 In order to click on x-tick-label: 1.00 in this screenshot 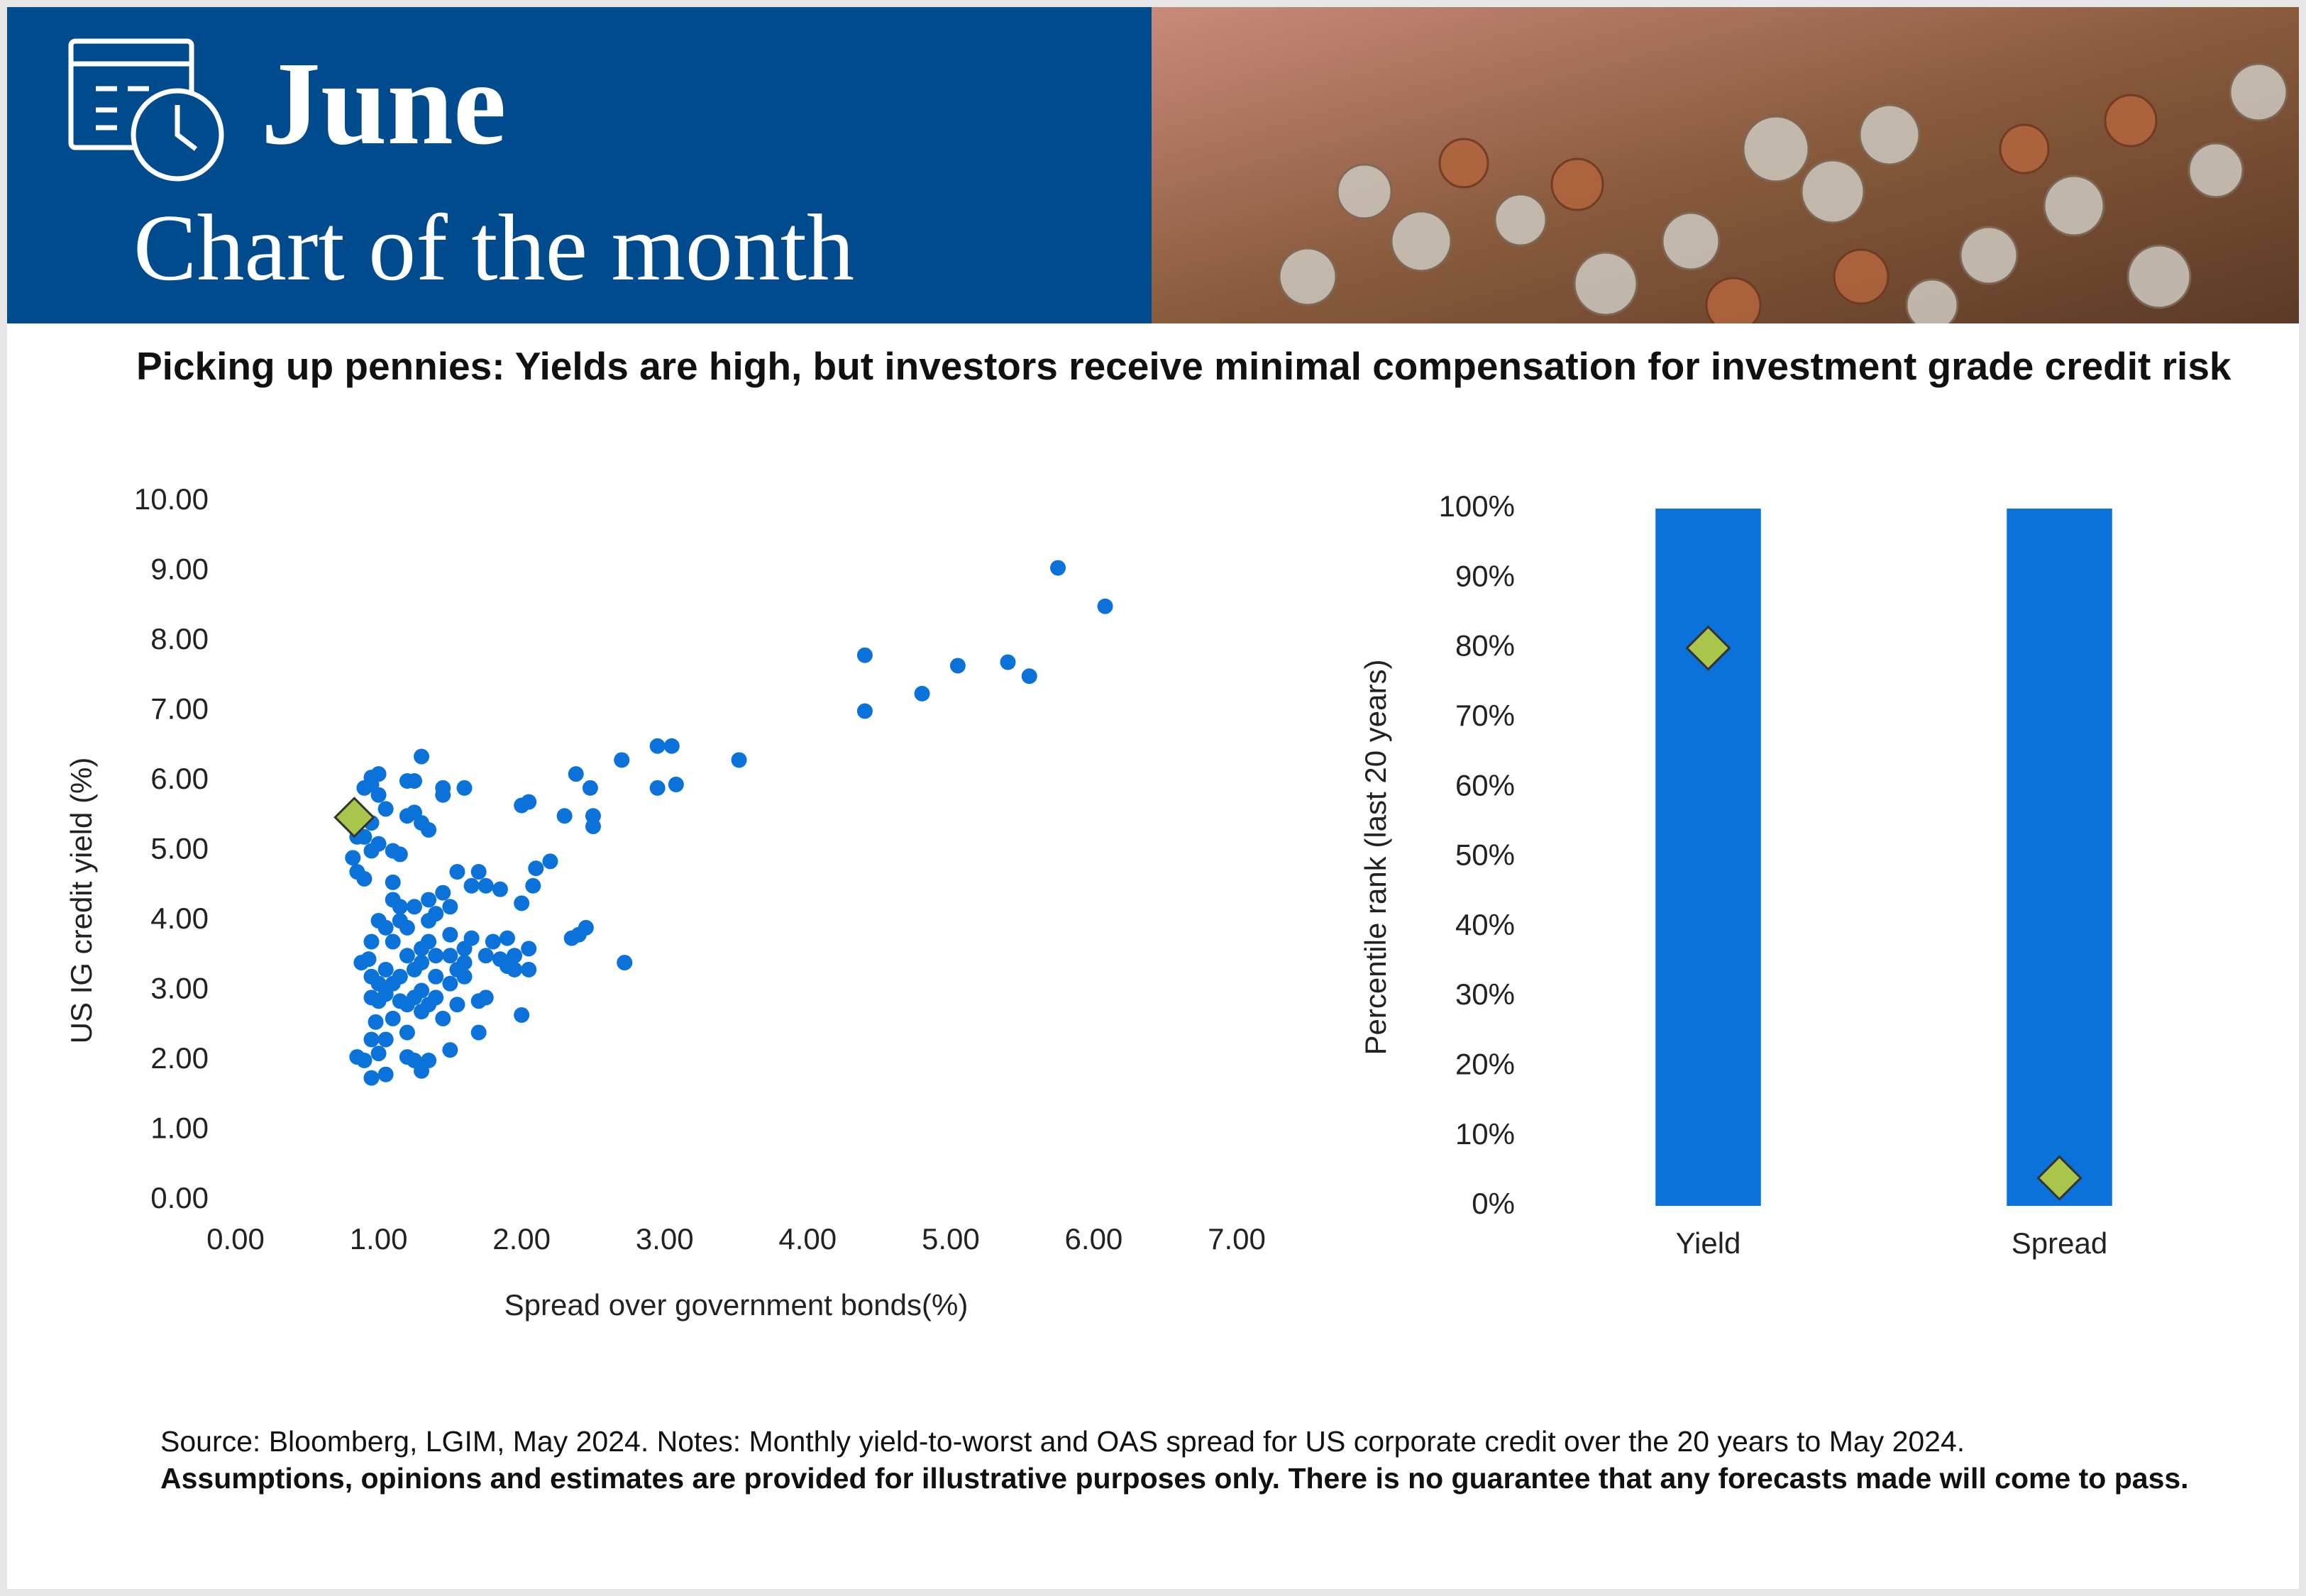, I will do `click(379, 1239)`.